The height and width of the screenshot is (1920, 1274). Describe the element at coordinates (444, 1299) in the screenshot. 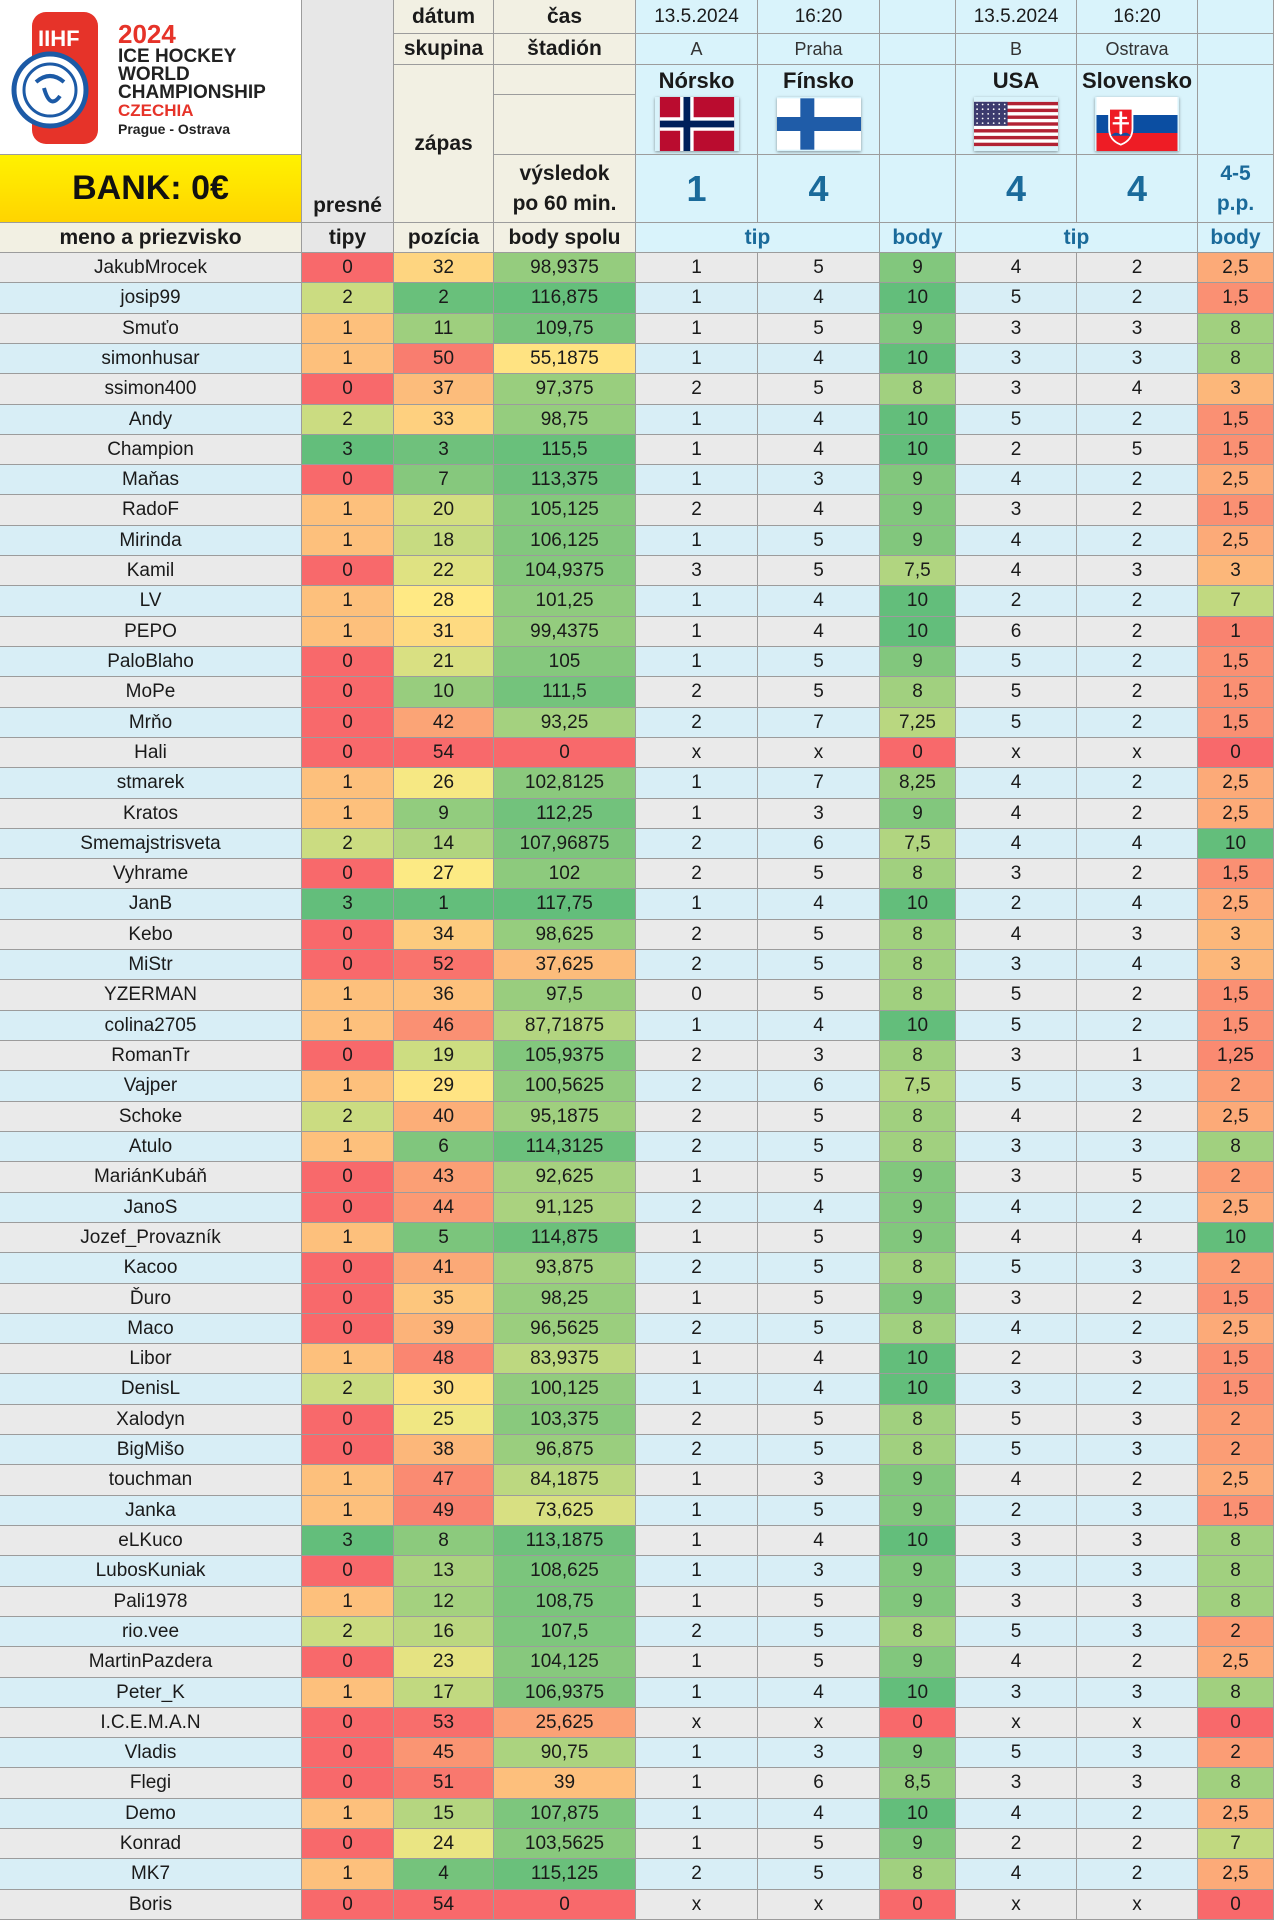

I see `row-34-pozicia: 35` at that location.